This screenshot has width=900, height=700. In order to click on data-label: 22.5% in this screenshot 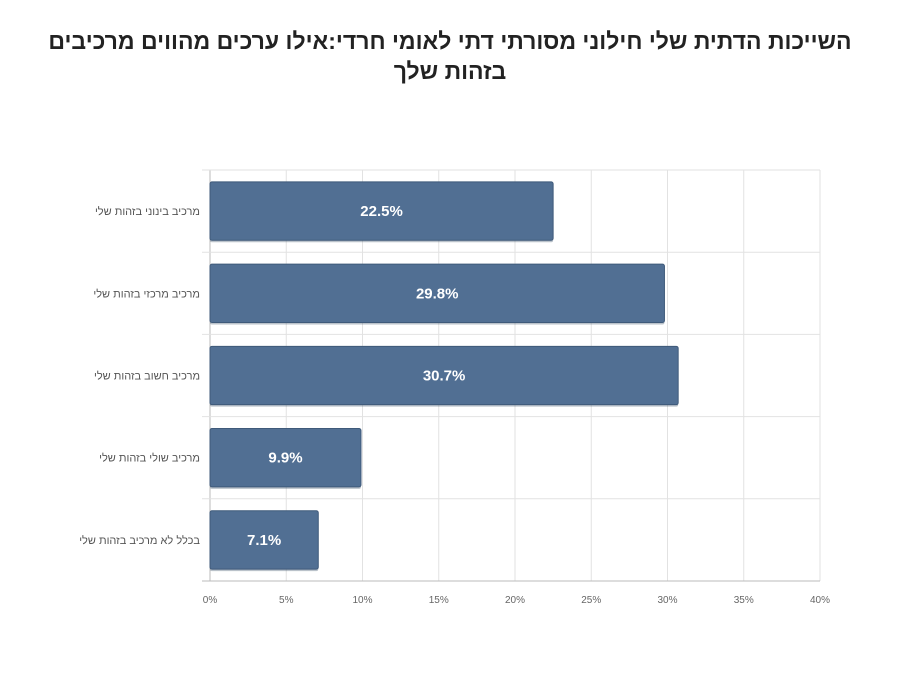, I will do `click(381, 211)`.